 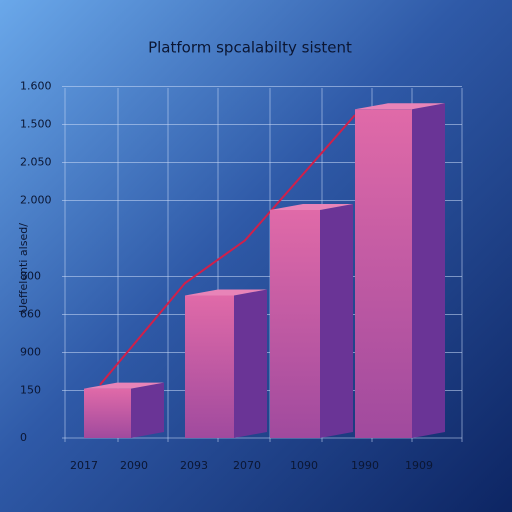 I want to click on x-tick-label: 2090, so click(x=134, y=465).